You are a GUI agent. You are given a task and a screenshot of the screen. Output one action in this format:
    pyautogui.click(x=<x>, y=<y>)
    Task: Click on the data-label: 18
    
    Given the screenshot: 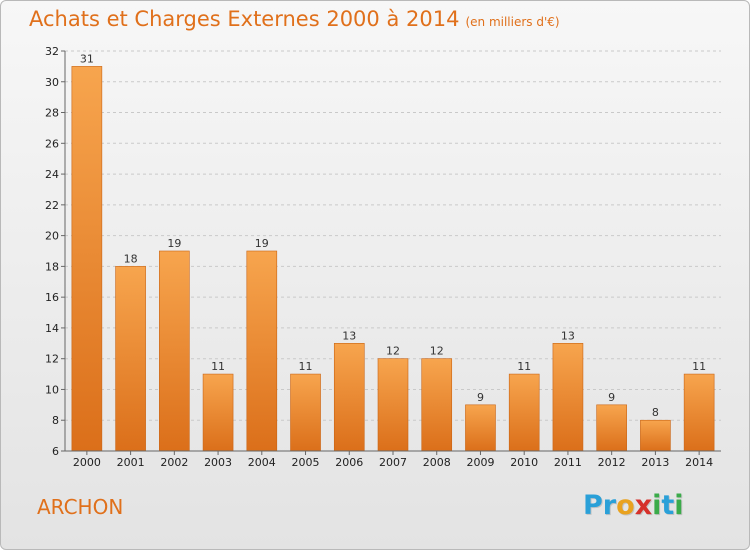 What is the action you would take?
    pyautogui.click(x=131, y=258)
    